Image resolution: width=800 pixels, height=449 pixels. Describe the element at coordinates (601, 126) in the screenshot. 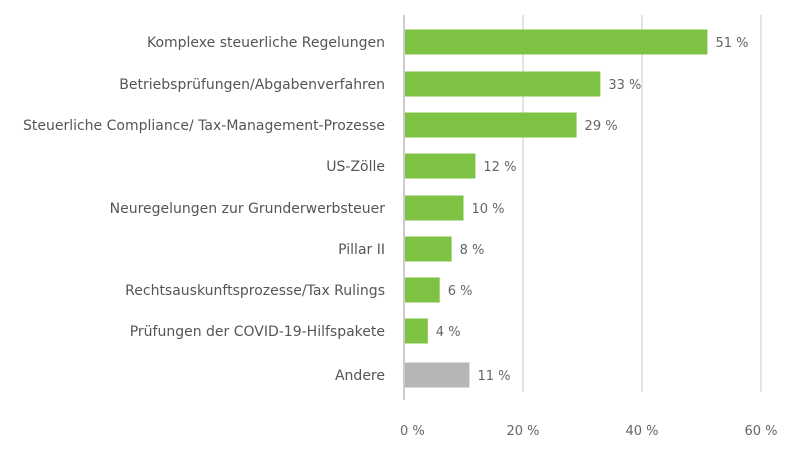

I see `data-label: 29 %` at that location.